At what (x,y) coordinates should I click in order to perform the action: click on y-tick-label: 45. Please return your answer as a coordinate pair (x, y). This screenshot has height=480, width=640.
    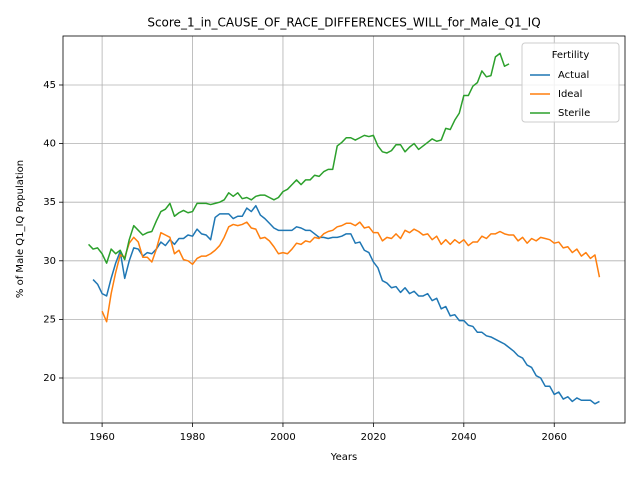
    Looking at the image, I should click on (49, 85).